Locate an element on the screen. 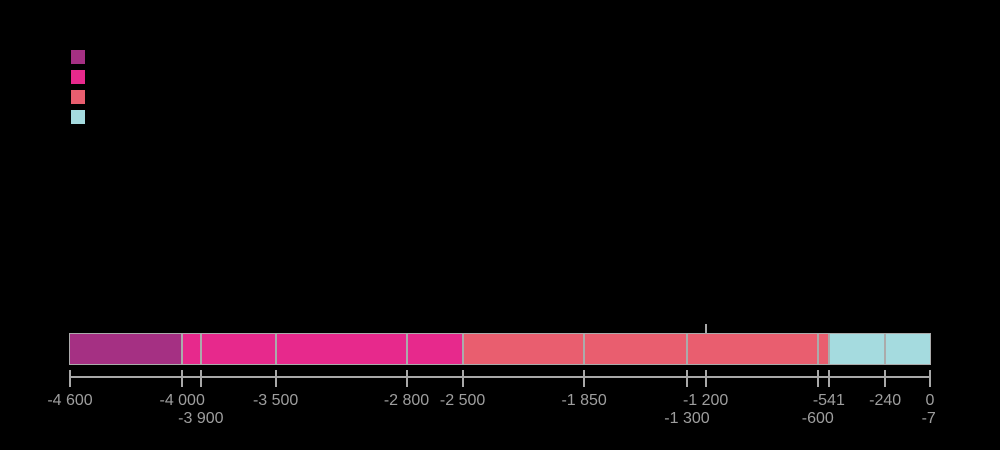  axis-label--4000: -4 000 is located at coordinates (182, 400).